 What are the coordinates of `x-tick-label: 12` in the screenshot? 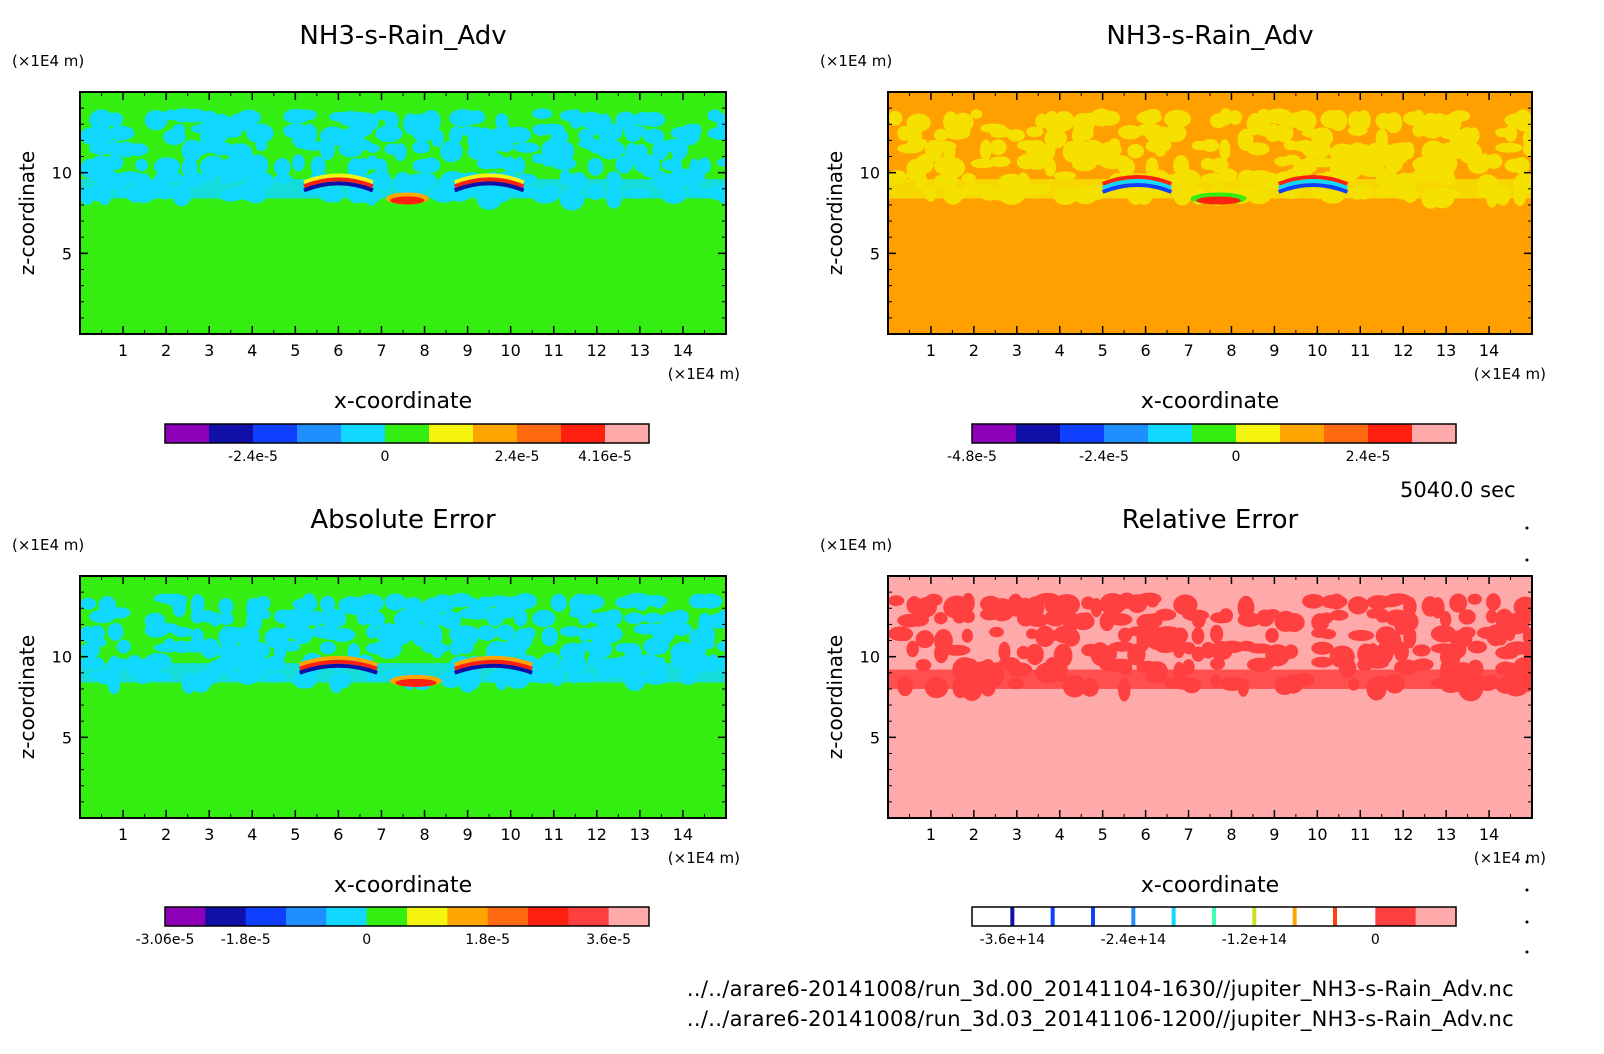 It's located at (597, 350).